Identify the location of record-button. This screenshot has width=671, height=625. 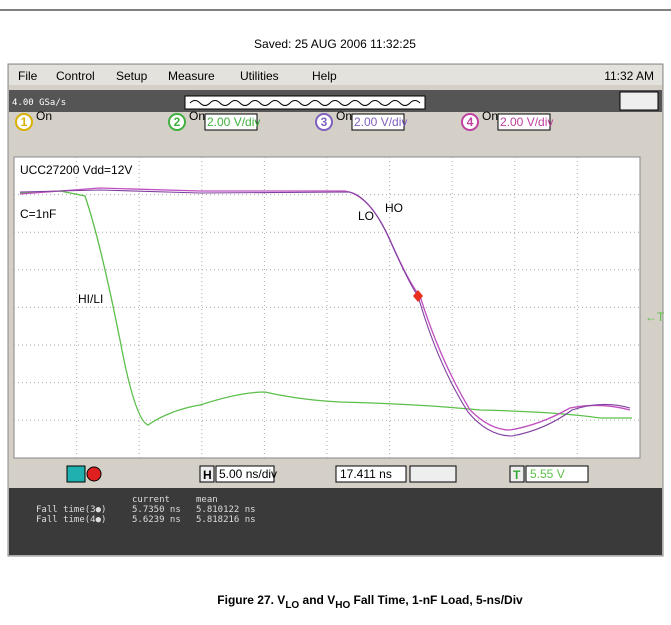
(94, 474).